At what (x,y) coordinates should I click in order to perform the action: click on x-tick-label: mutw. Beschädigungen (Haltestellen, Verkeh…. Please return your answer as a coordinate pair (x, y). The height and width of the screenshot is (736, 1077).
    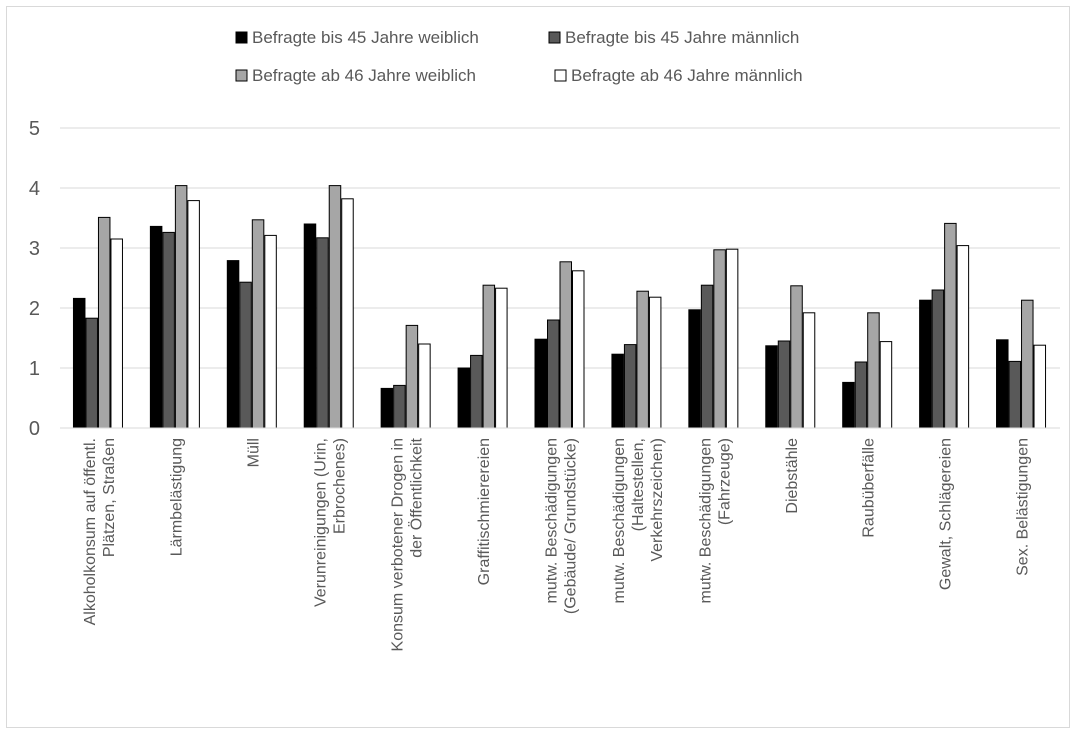
    Looking at the image, I should click on (638, 520).